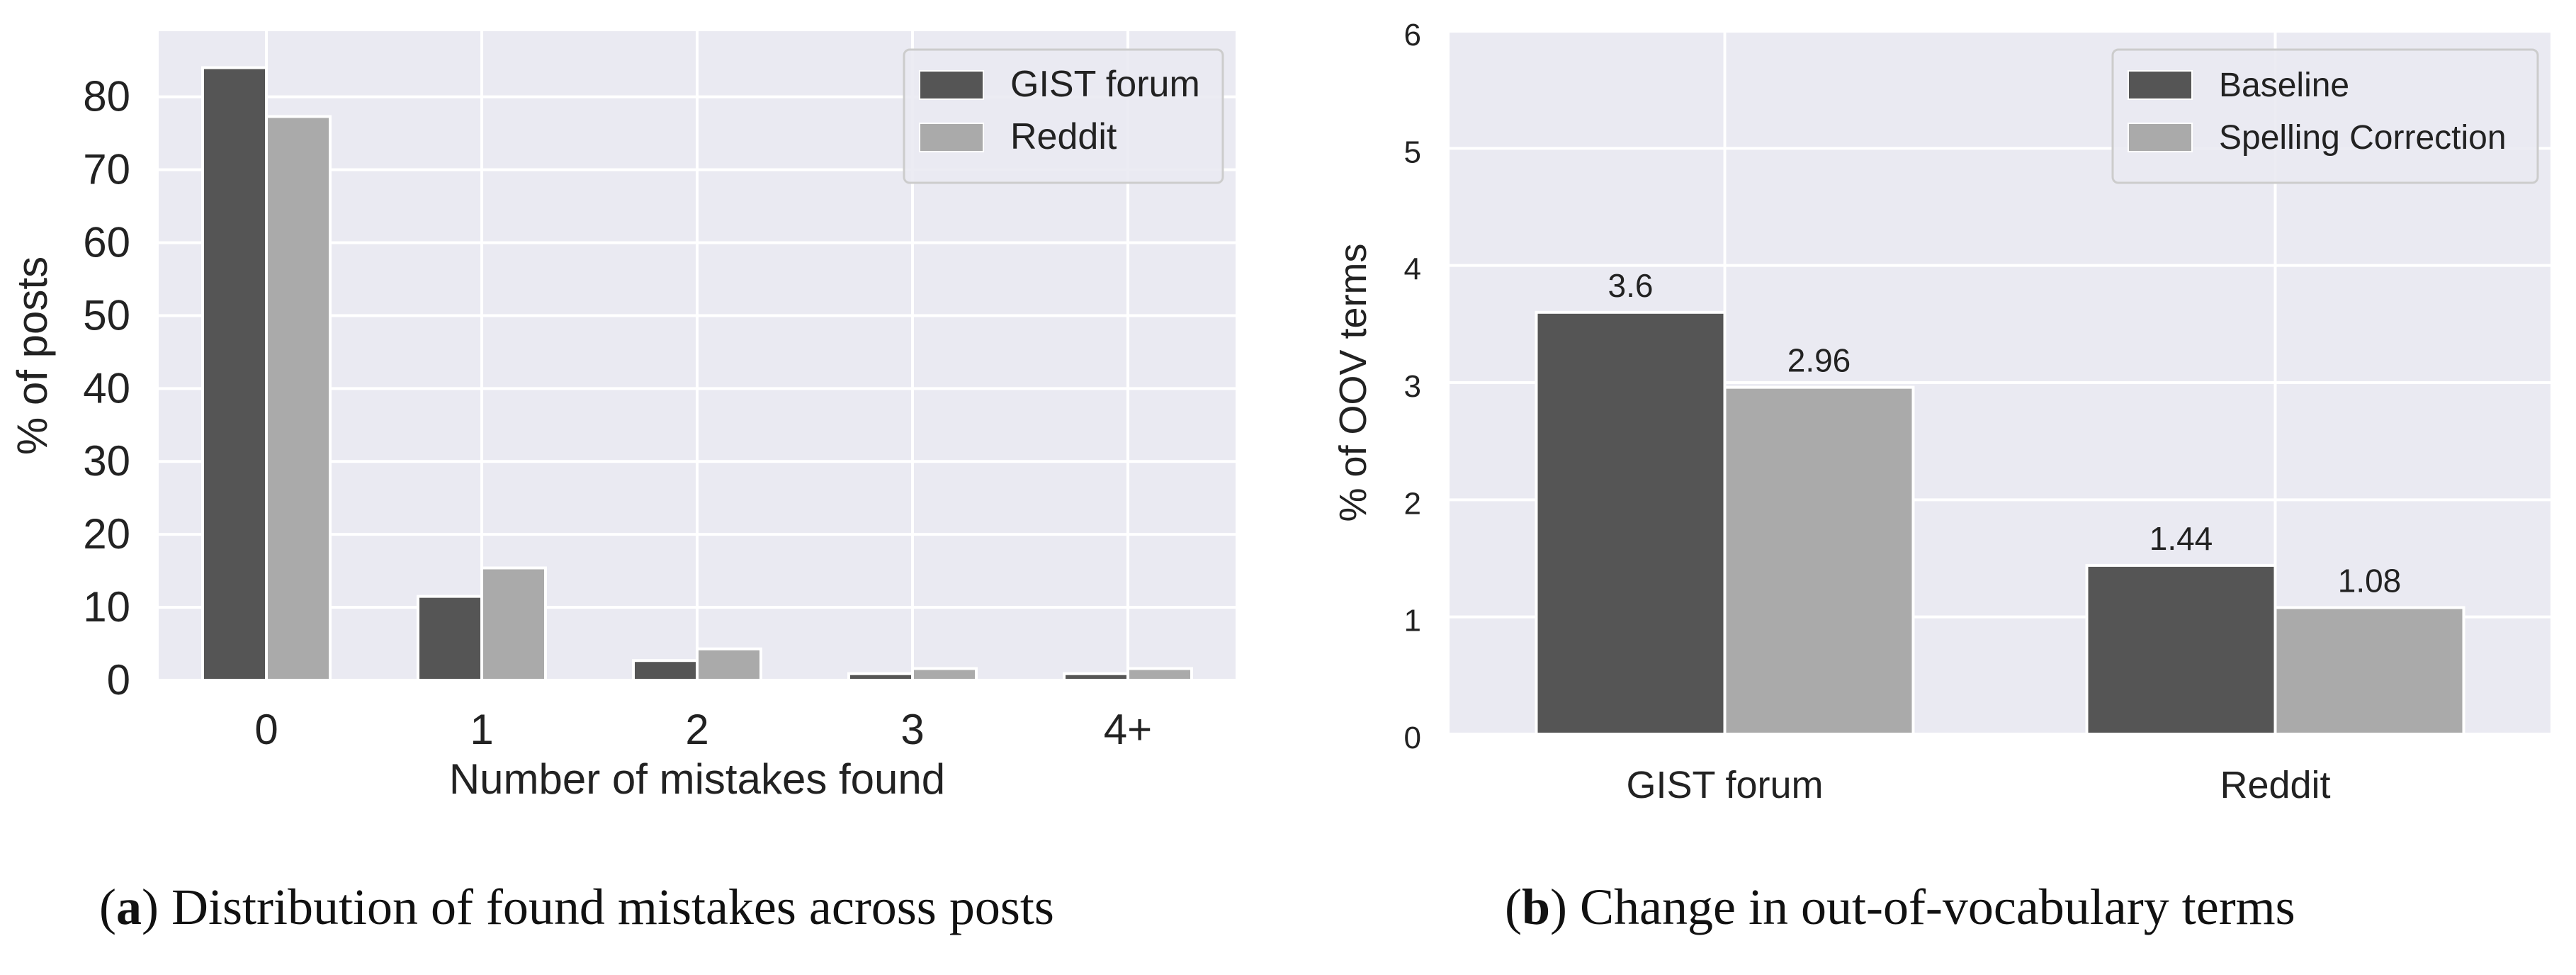 The height and width of the screenshot is (975, 2576). I want to click on x-tick-label: GIST forum, so click(1724, 785).